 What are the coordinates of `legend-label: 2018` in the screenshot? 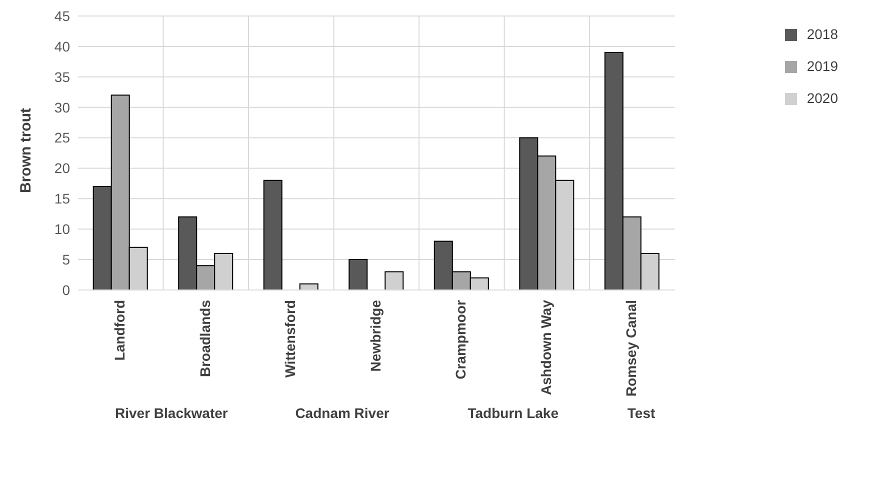 It's located at (822, 34).